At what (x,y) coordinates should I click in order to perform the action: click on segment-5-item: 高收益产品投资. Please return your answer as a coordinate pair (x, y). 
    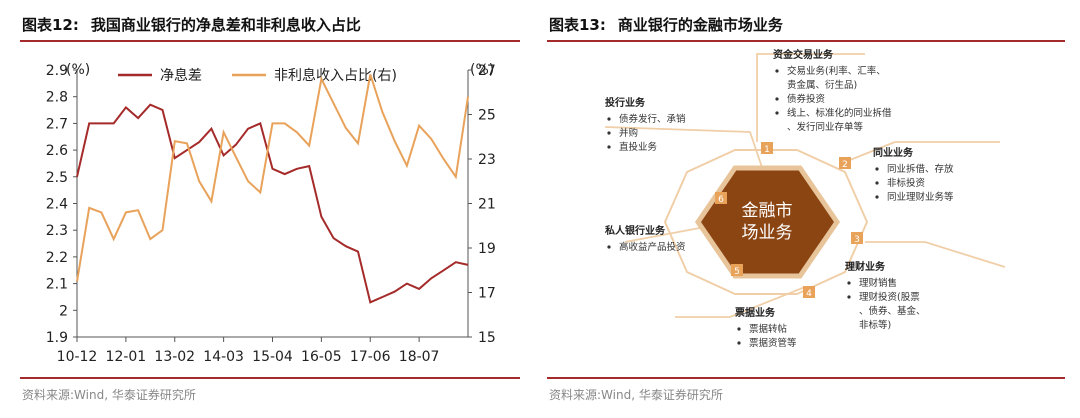
    Looking at the image, I should click on (652, 247).